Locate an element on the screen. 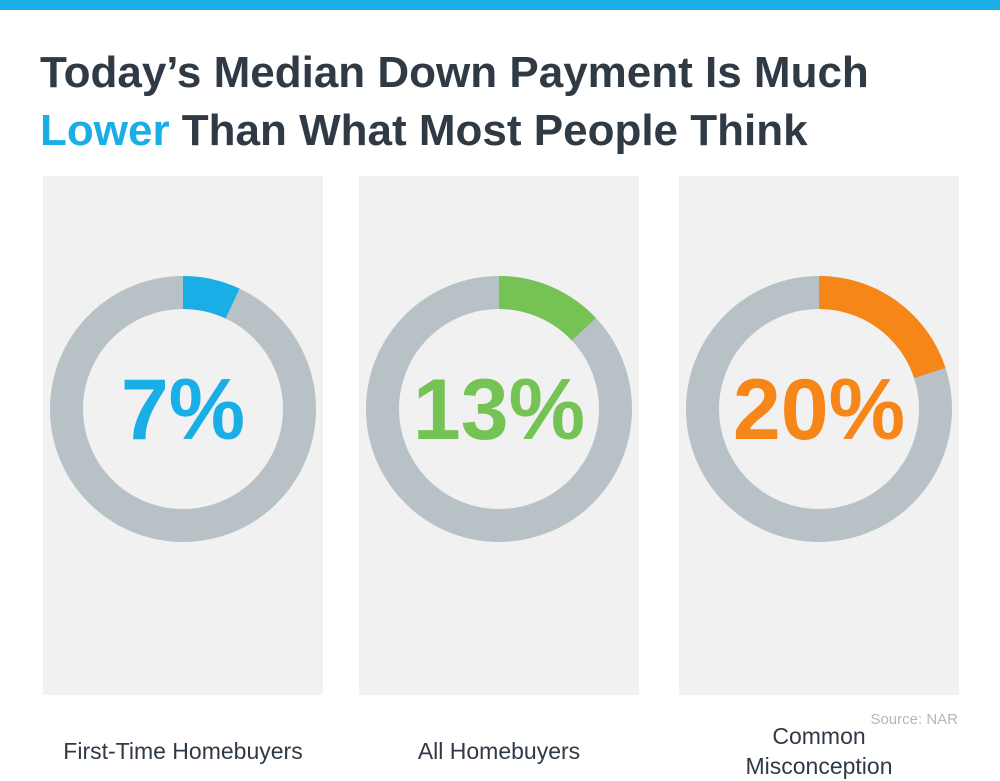 This screenshot has width=1000, height=781. panel-label: Common Misconception is located at coordinates (819, 751).